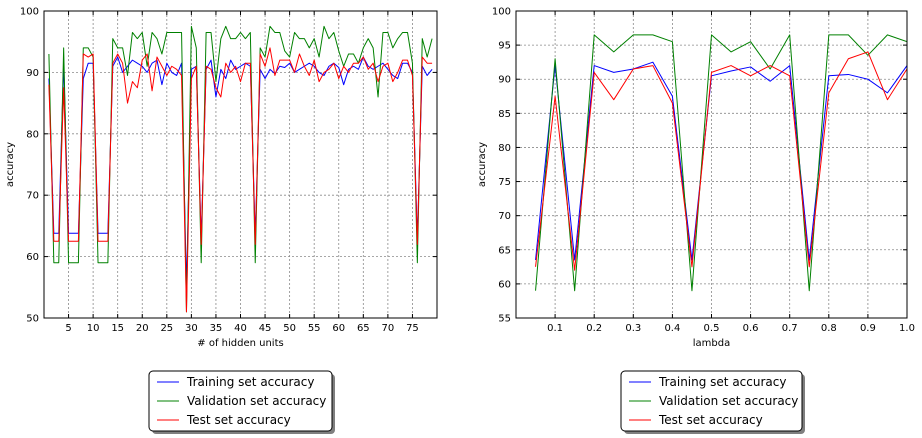 The height and width of the screenshot is (438, 922). Describe the element at coordinates (504, 114) in the screenshot. I see `y-tick-label: 85` at that location.